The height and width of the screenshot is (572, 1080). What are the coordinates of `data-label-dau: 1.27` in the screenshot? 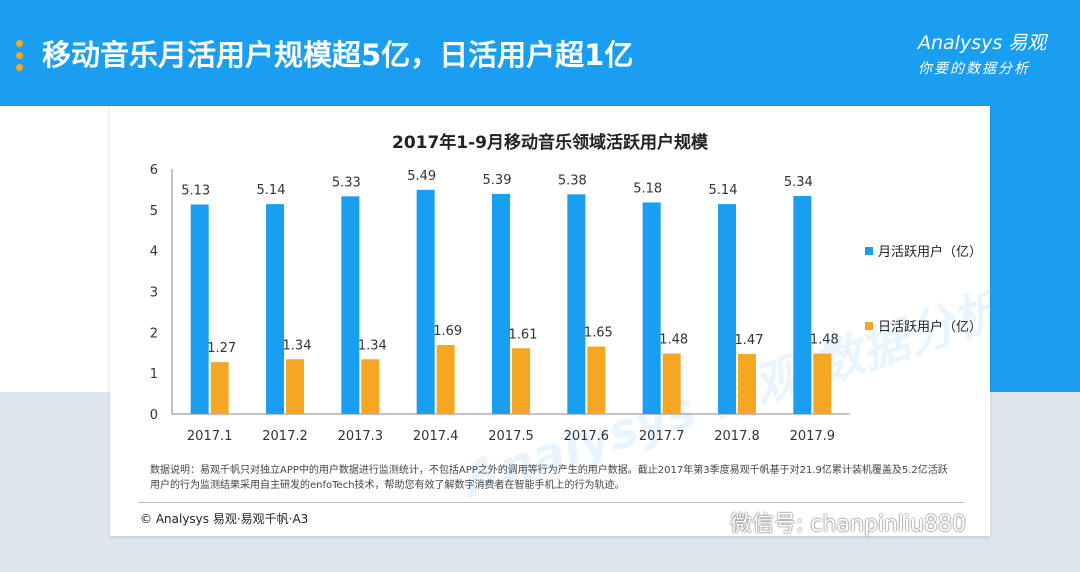 It's located at (221, 348).